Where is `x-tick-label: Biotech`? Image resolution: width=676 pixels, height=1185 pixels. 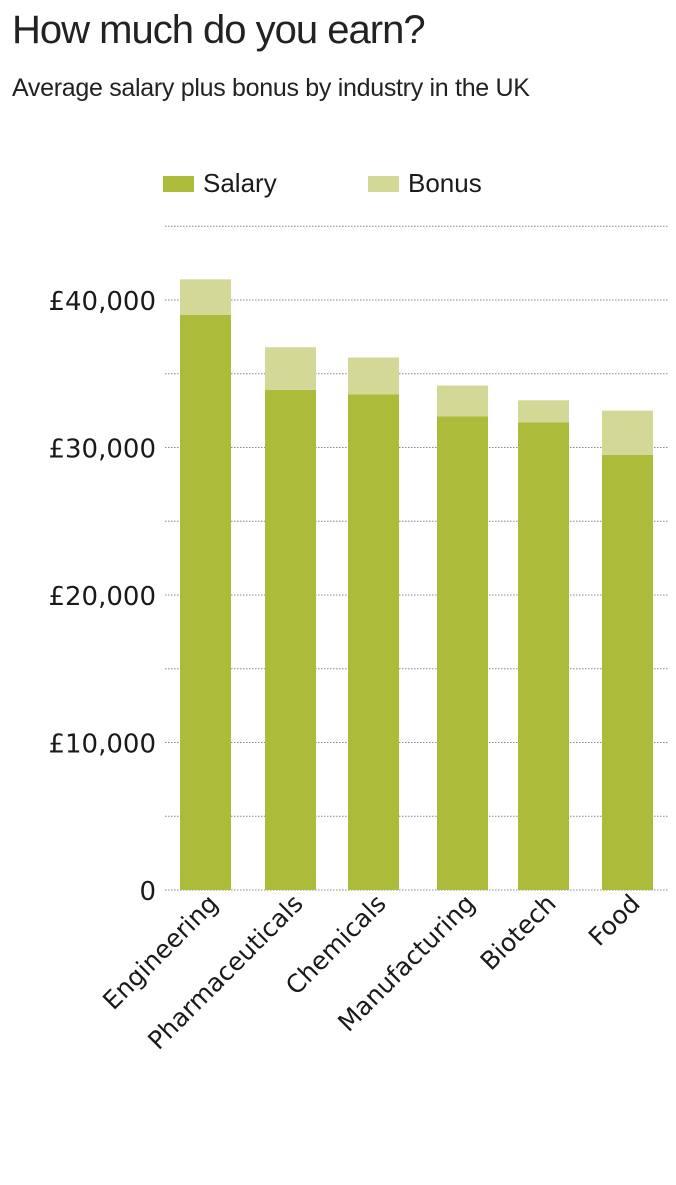 x-tick-label: Biotech is located at coordinates (518, 932).